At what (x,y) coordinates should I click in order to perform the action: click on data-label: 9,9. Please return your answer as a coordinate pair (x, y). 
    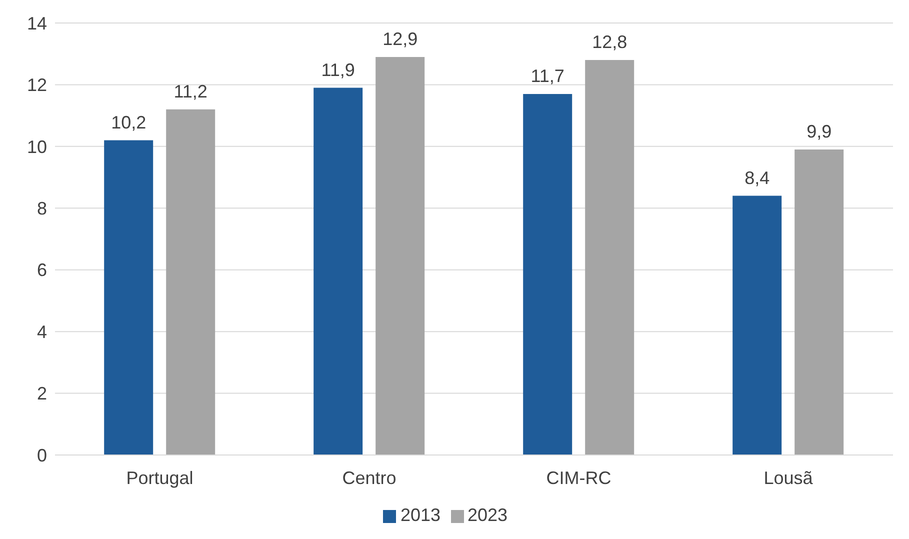
    Looking at the image, I should click on (819, 132).